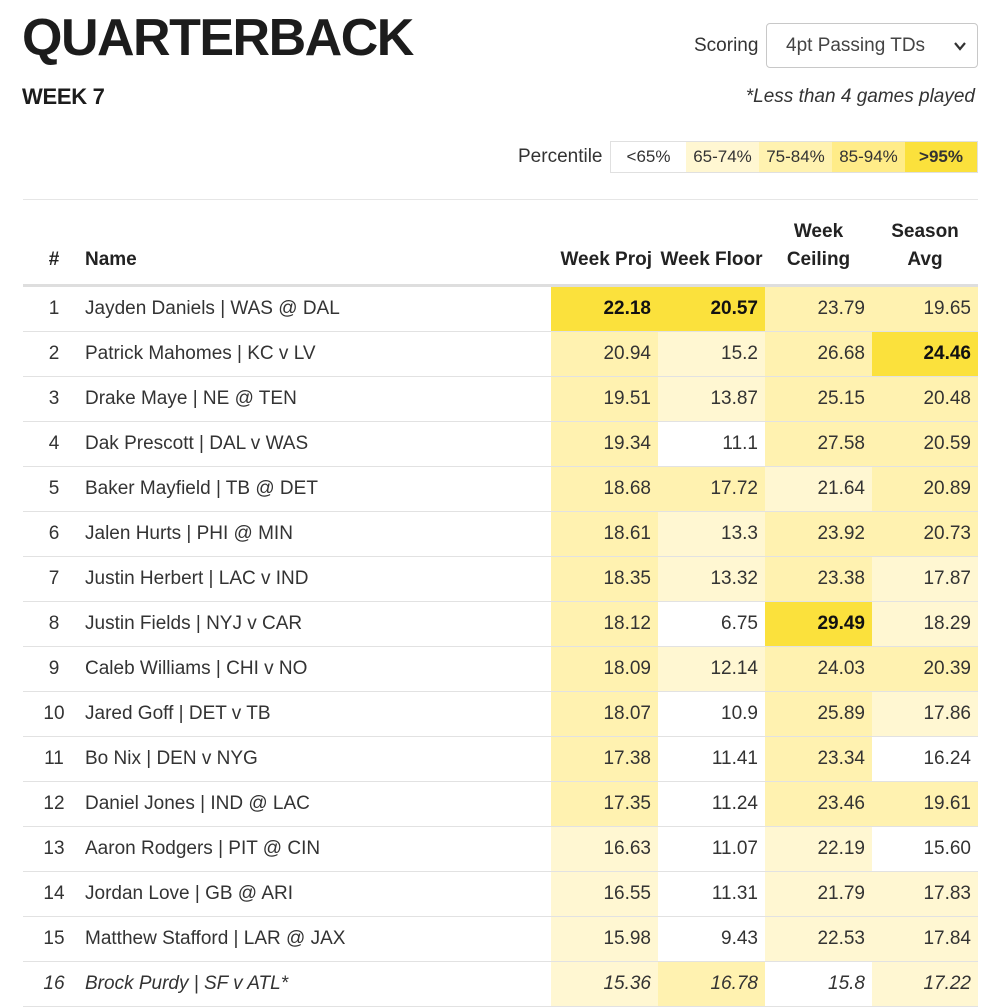 The width and height of the screenshot is (1000, 1007). Describe the element at coordinates (818, 579) in the screenshot. I see `week-ceiling-cell: 23.38` at that location.